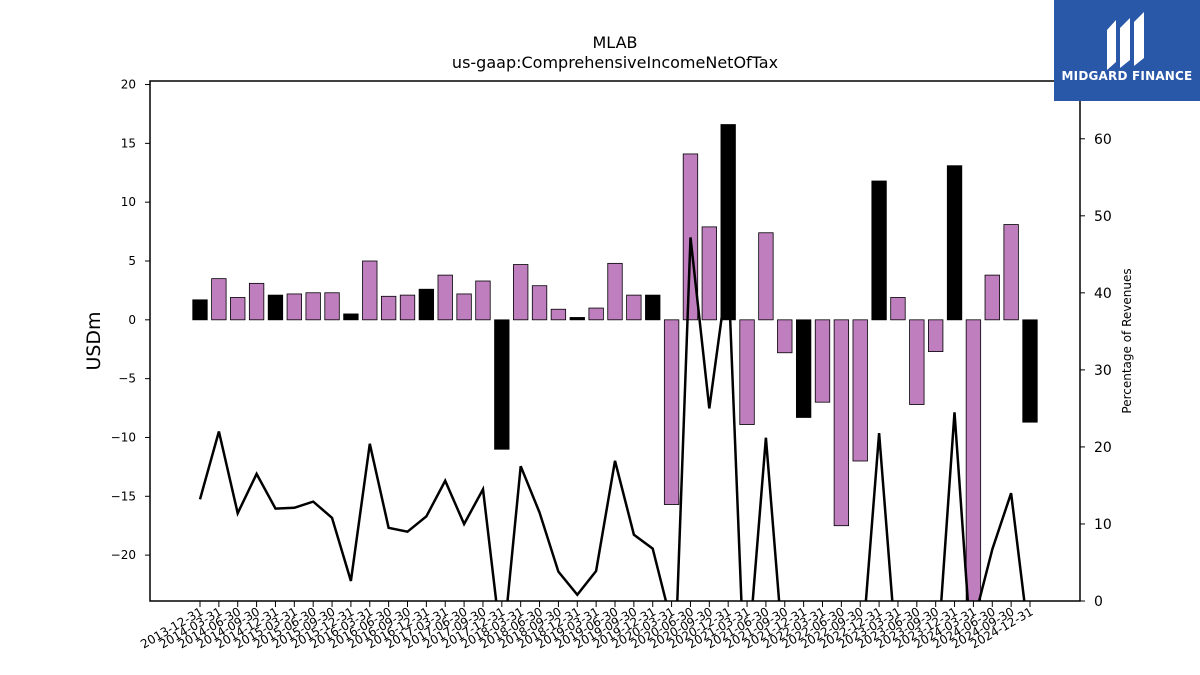 This screenshot has width=1200, height=675. I want to click on y-tick-label: −15, so click(123, 496).